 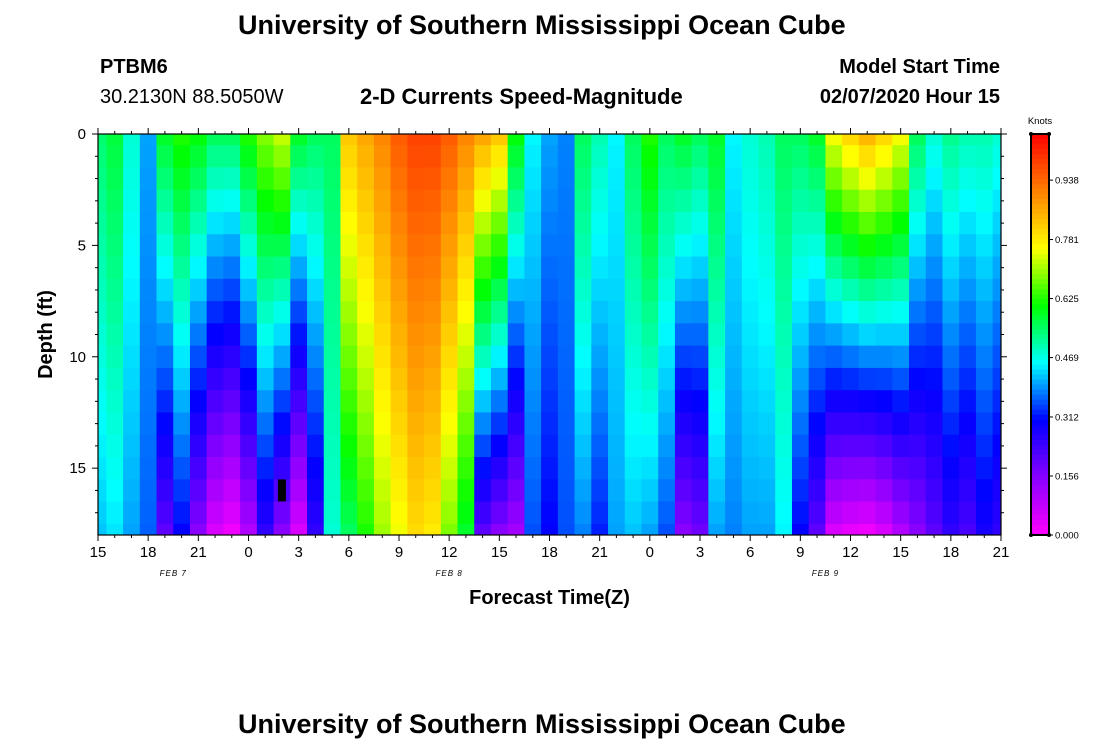 What do you see at coordinates (98, 552) in the screenshot?
I see `x-tick-label: 15` at bounding box center [98, 552].